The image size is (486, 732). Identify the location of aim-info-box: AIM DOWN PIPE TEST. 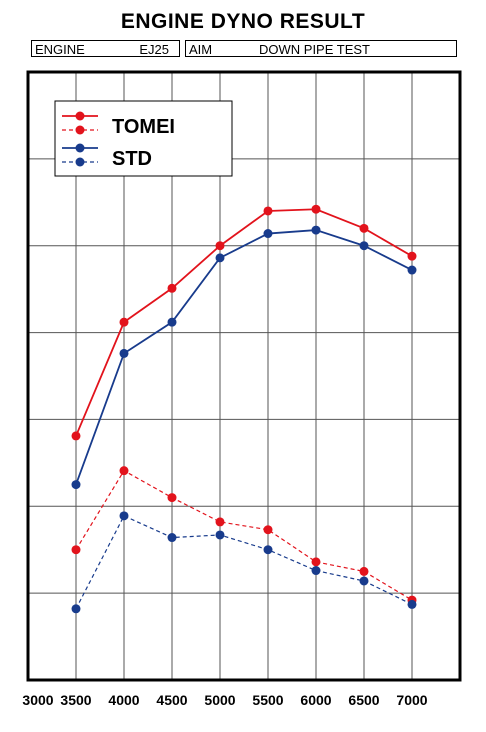
(321, 48).